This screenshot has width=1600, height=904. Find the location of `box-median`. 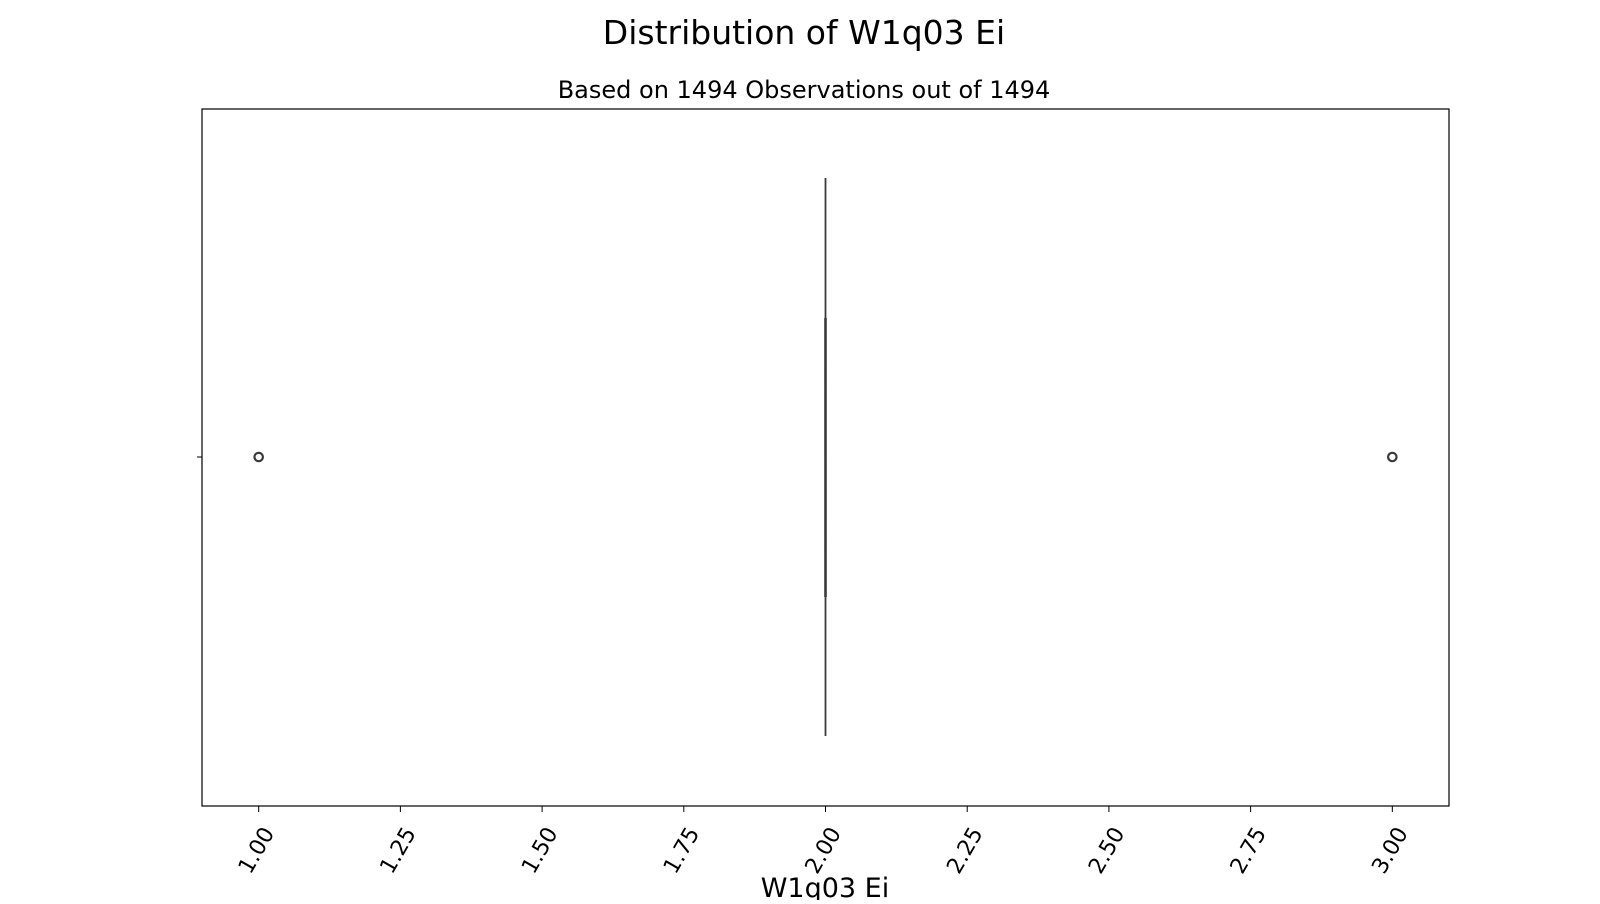

box-median is located at coordinates (825, 457).